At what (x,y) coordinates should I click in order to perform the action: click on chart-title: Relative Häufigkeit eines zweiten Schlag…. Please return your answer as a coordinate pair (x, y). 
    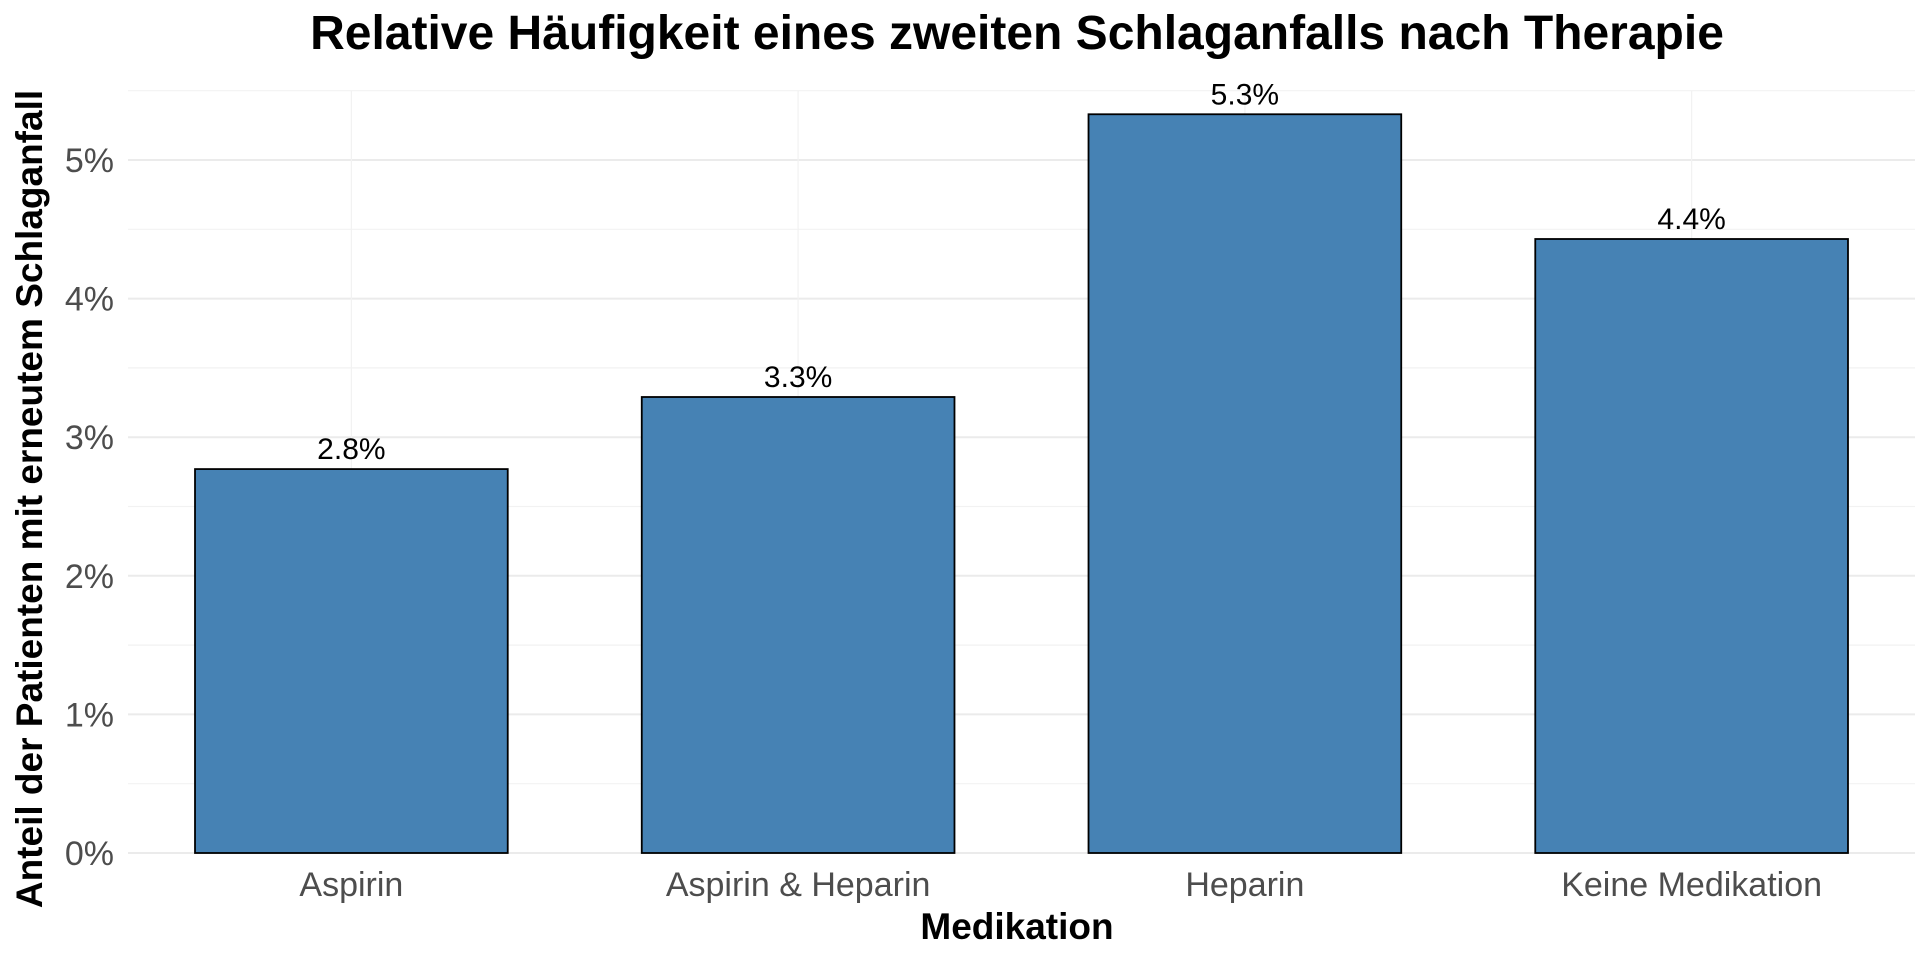
    Looking at the image, I should click on (1017, 33).